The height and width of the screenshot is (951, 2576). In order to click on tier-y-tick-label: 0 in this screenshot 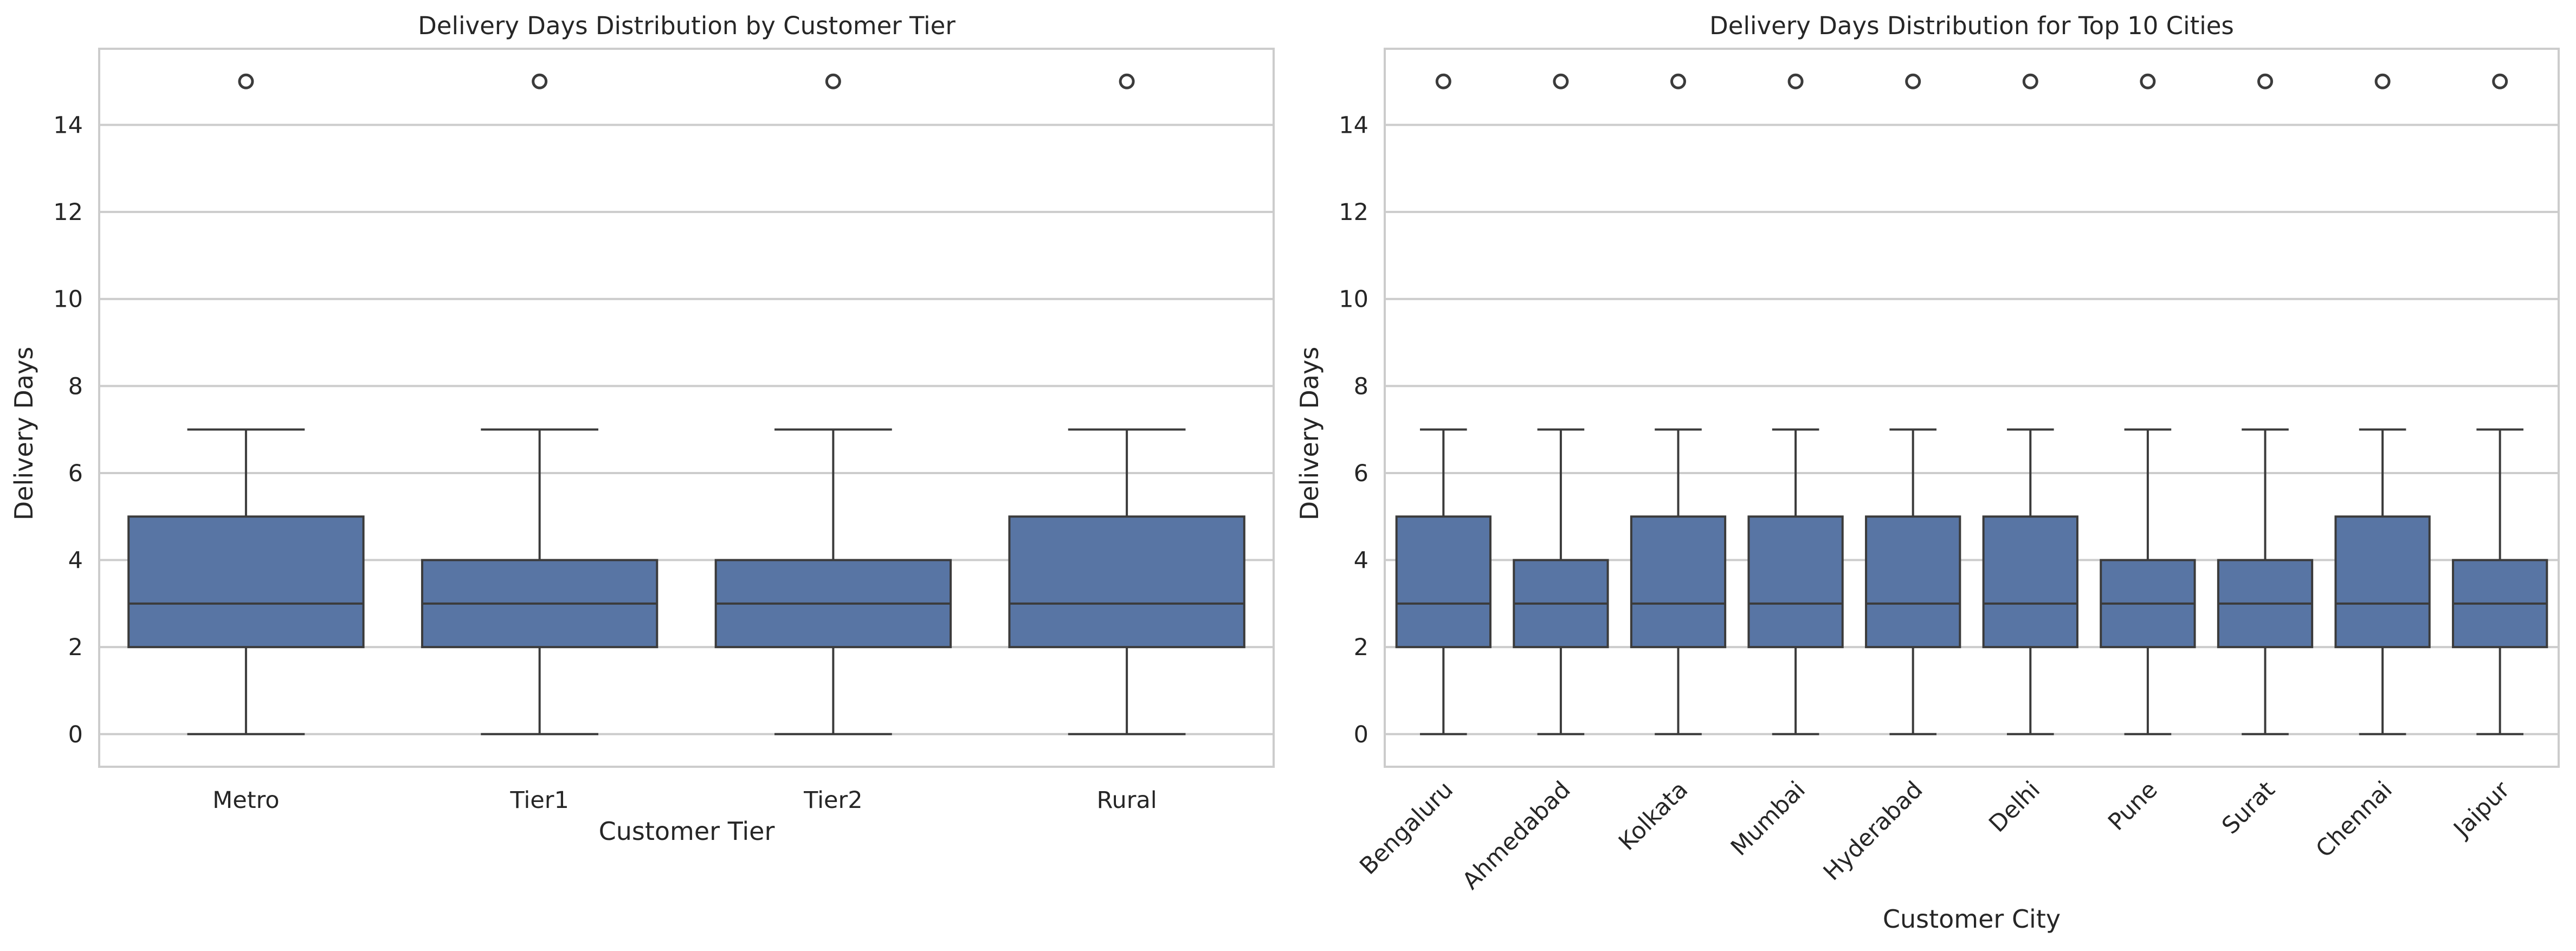, I will do `click(75, 734)`.